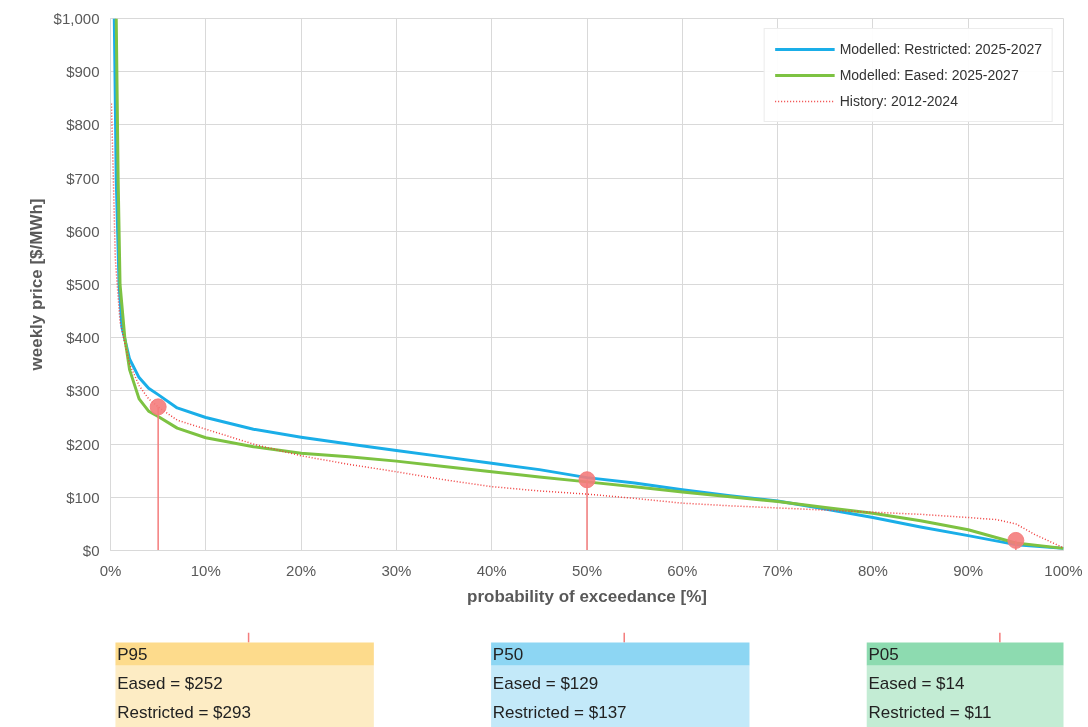 Image resolution: width=1088 pixels, height=727 pixels. What do you see at coordinates (940, 49) in the screenshot?
I see `legend-label: Modelled: Restricted: 2025-2027` at bounding box center [940, 49].